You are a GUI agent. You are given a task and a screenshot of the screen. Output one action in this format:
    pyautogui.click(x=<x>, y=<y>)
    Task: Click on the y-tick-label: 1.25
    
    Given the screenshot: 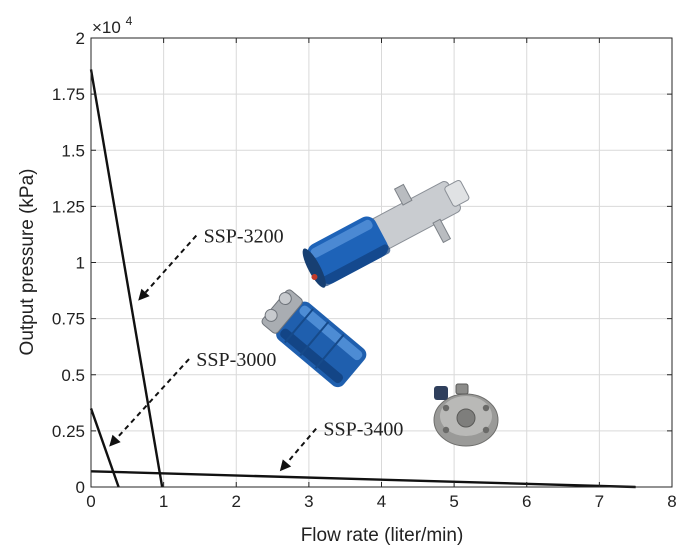 What is the action you would take?
    pyautogui.click(x=68, y=206)
    